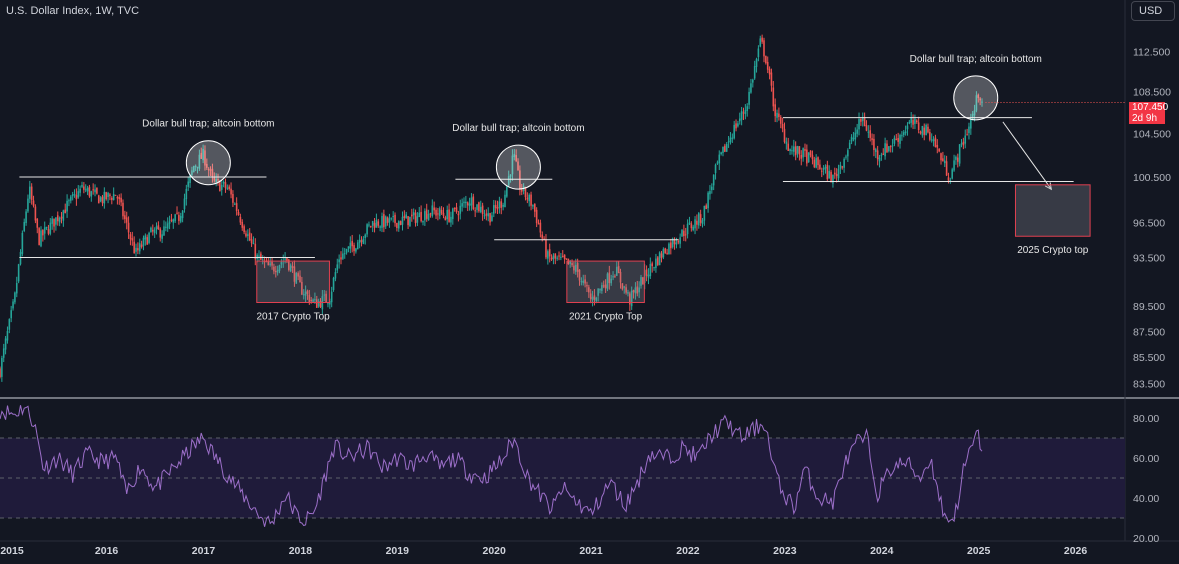 The width and height of the screenshot is (1179, 564). What do you see at coordinates (1150, 107) in the screenshot?
I see `last-price-value: 107.450` at bounding box center [1150, 107].